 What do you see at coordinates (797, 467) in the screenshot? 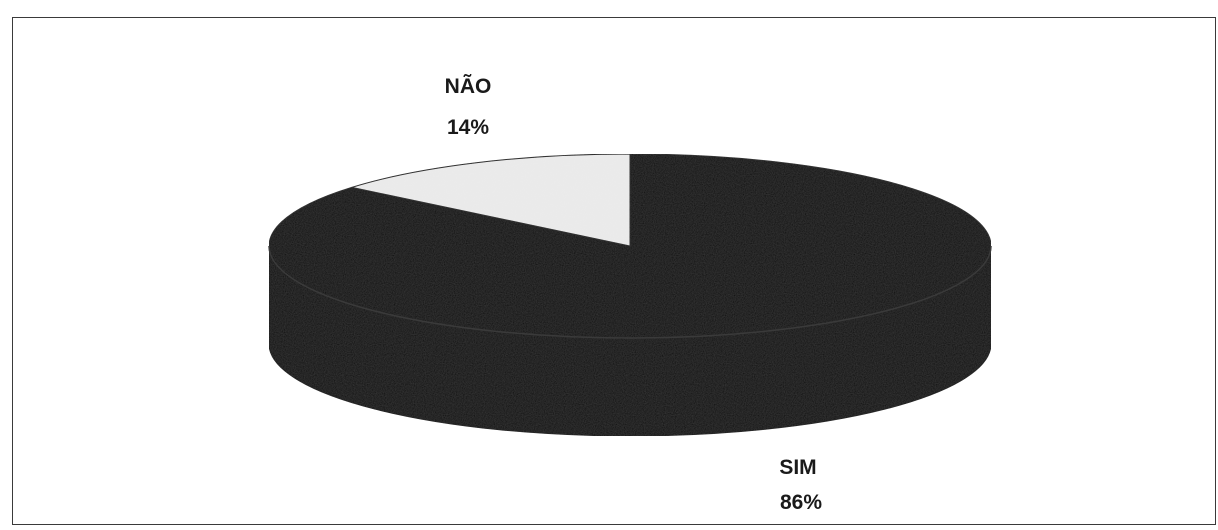
I see `slice-label-sim-name: SIM` at bounding box center [797, 467].